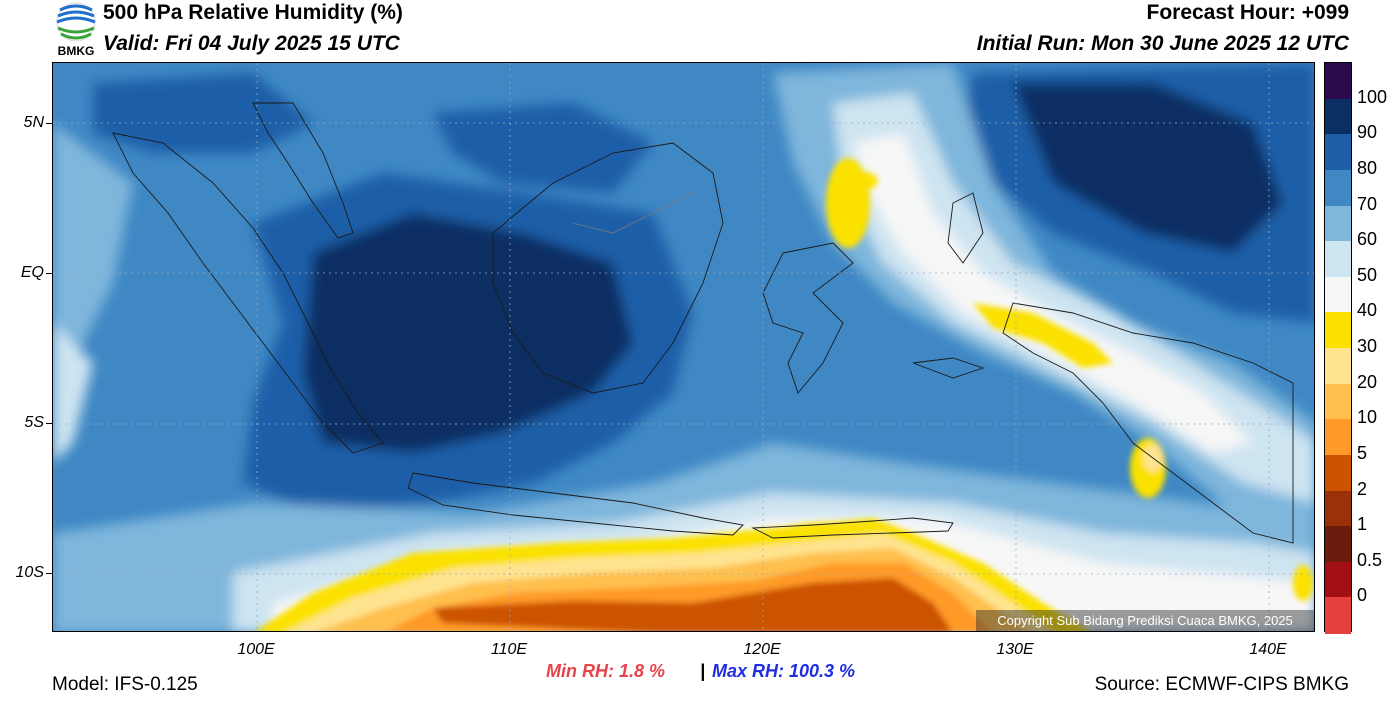  What do you see at coordinates (606, 671) in the screenshot?
I see `min-rh: Min RH: 1.8 %` at bounding box center [606, 671].